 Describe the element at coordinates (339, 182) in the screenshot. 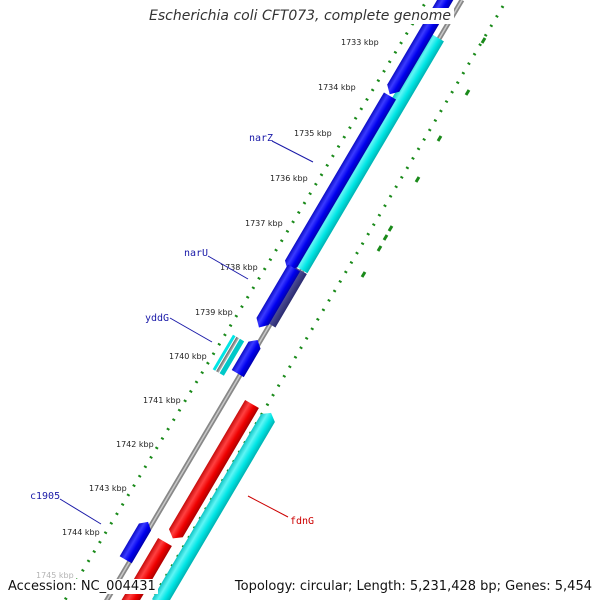

I see `cds-feature-r2` at that location.